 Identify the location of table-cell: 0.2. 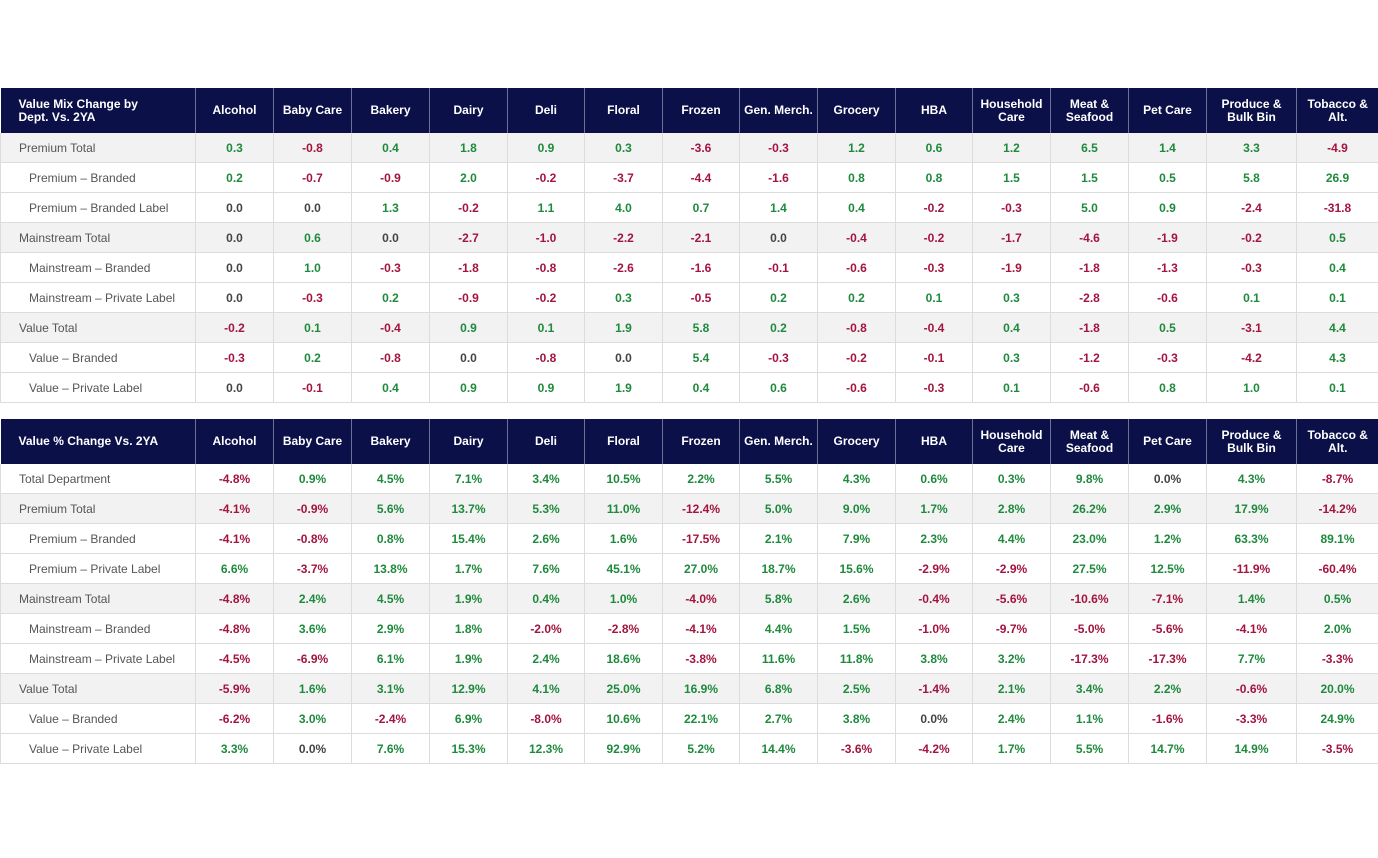
(234, 177).